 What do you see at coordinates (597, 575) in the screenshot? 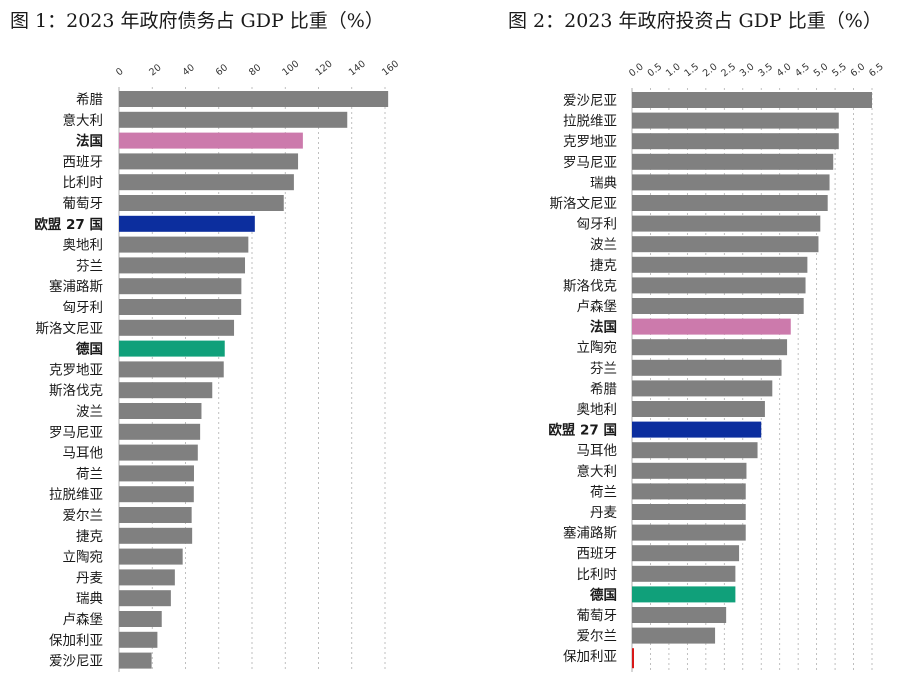
I see `category-label: 比利时` at bounding box center [597, 575].